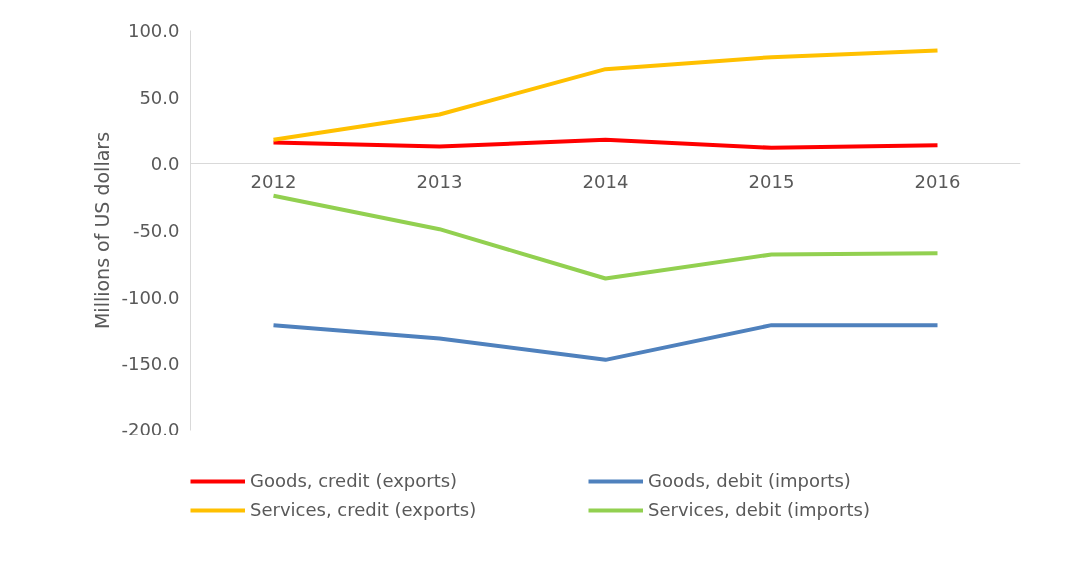  Describe the element at coordinates (364, 509) in the screenshot. I see `legend-label: Services, credit (exports)` at that location.